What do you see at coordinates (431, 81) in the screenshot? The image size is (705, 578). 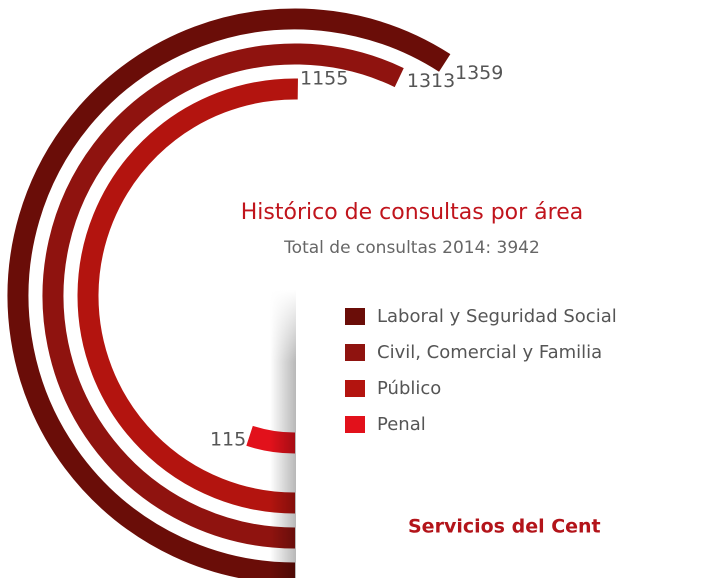 I see `value-label: 1313` at bounding box center [431, 81].